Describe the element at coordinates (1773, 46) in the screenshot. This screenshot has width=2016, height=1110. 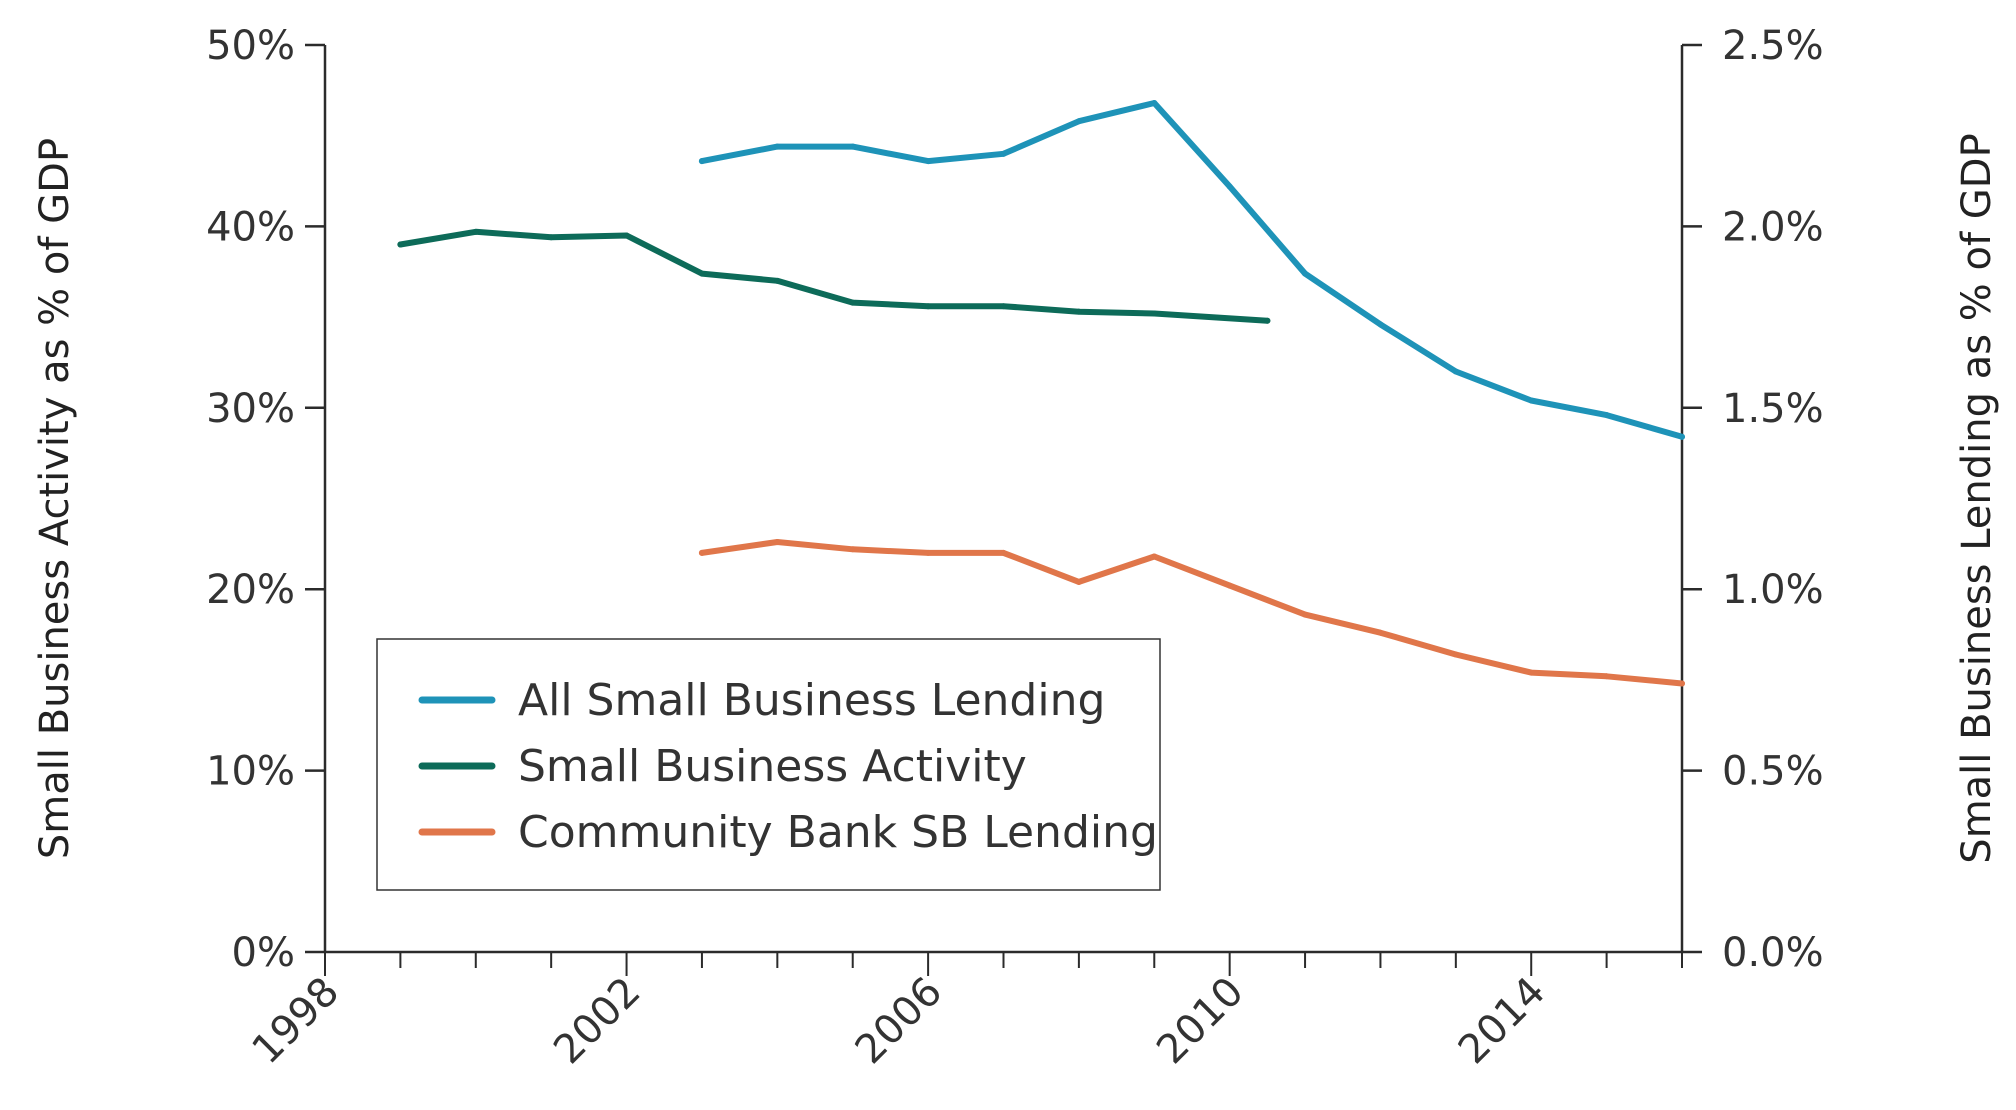
I see `y-right-tick-label: 2.5%` at that location.